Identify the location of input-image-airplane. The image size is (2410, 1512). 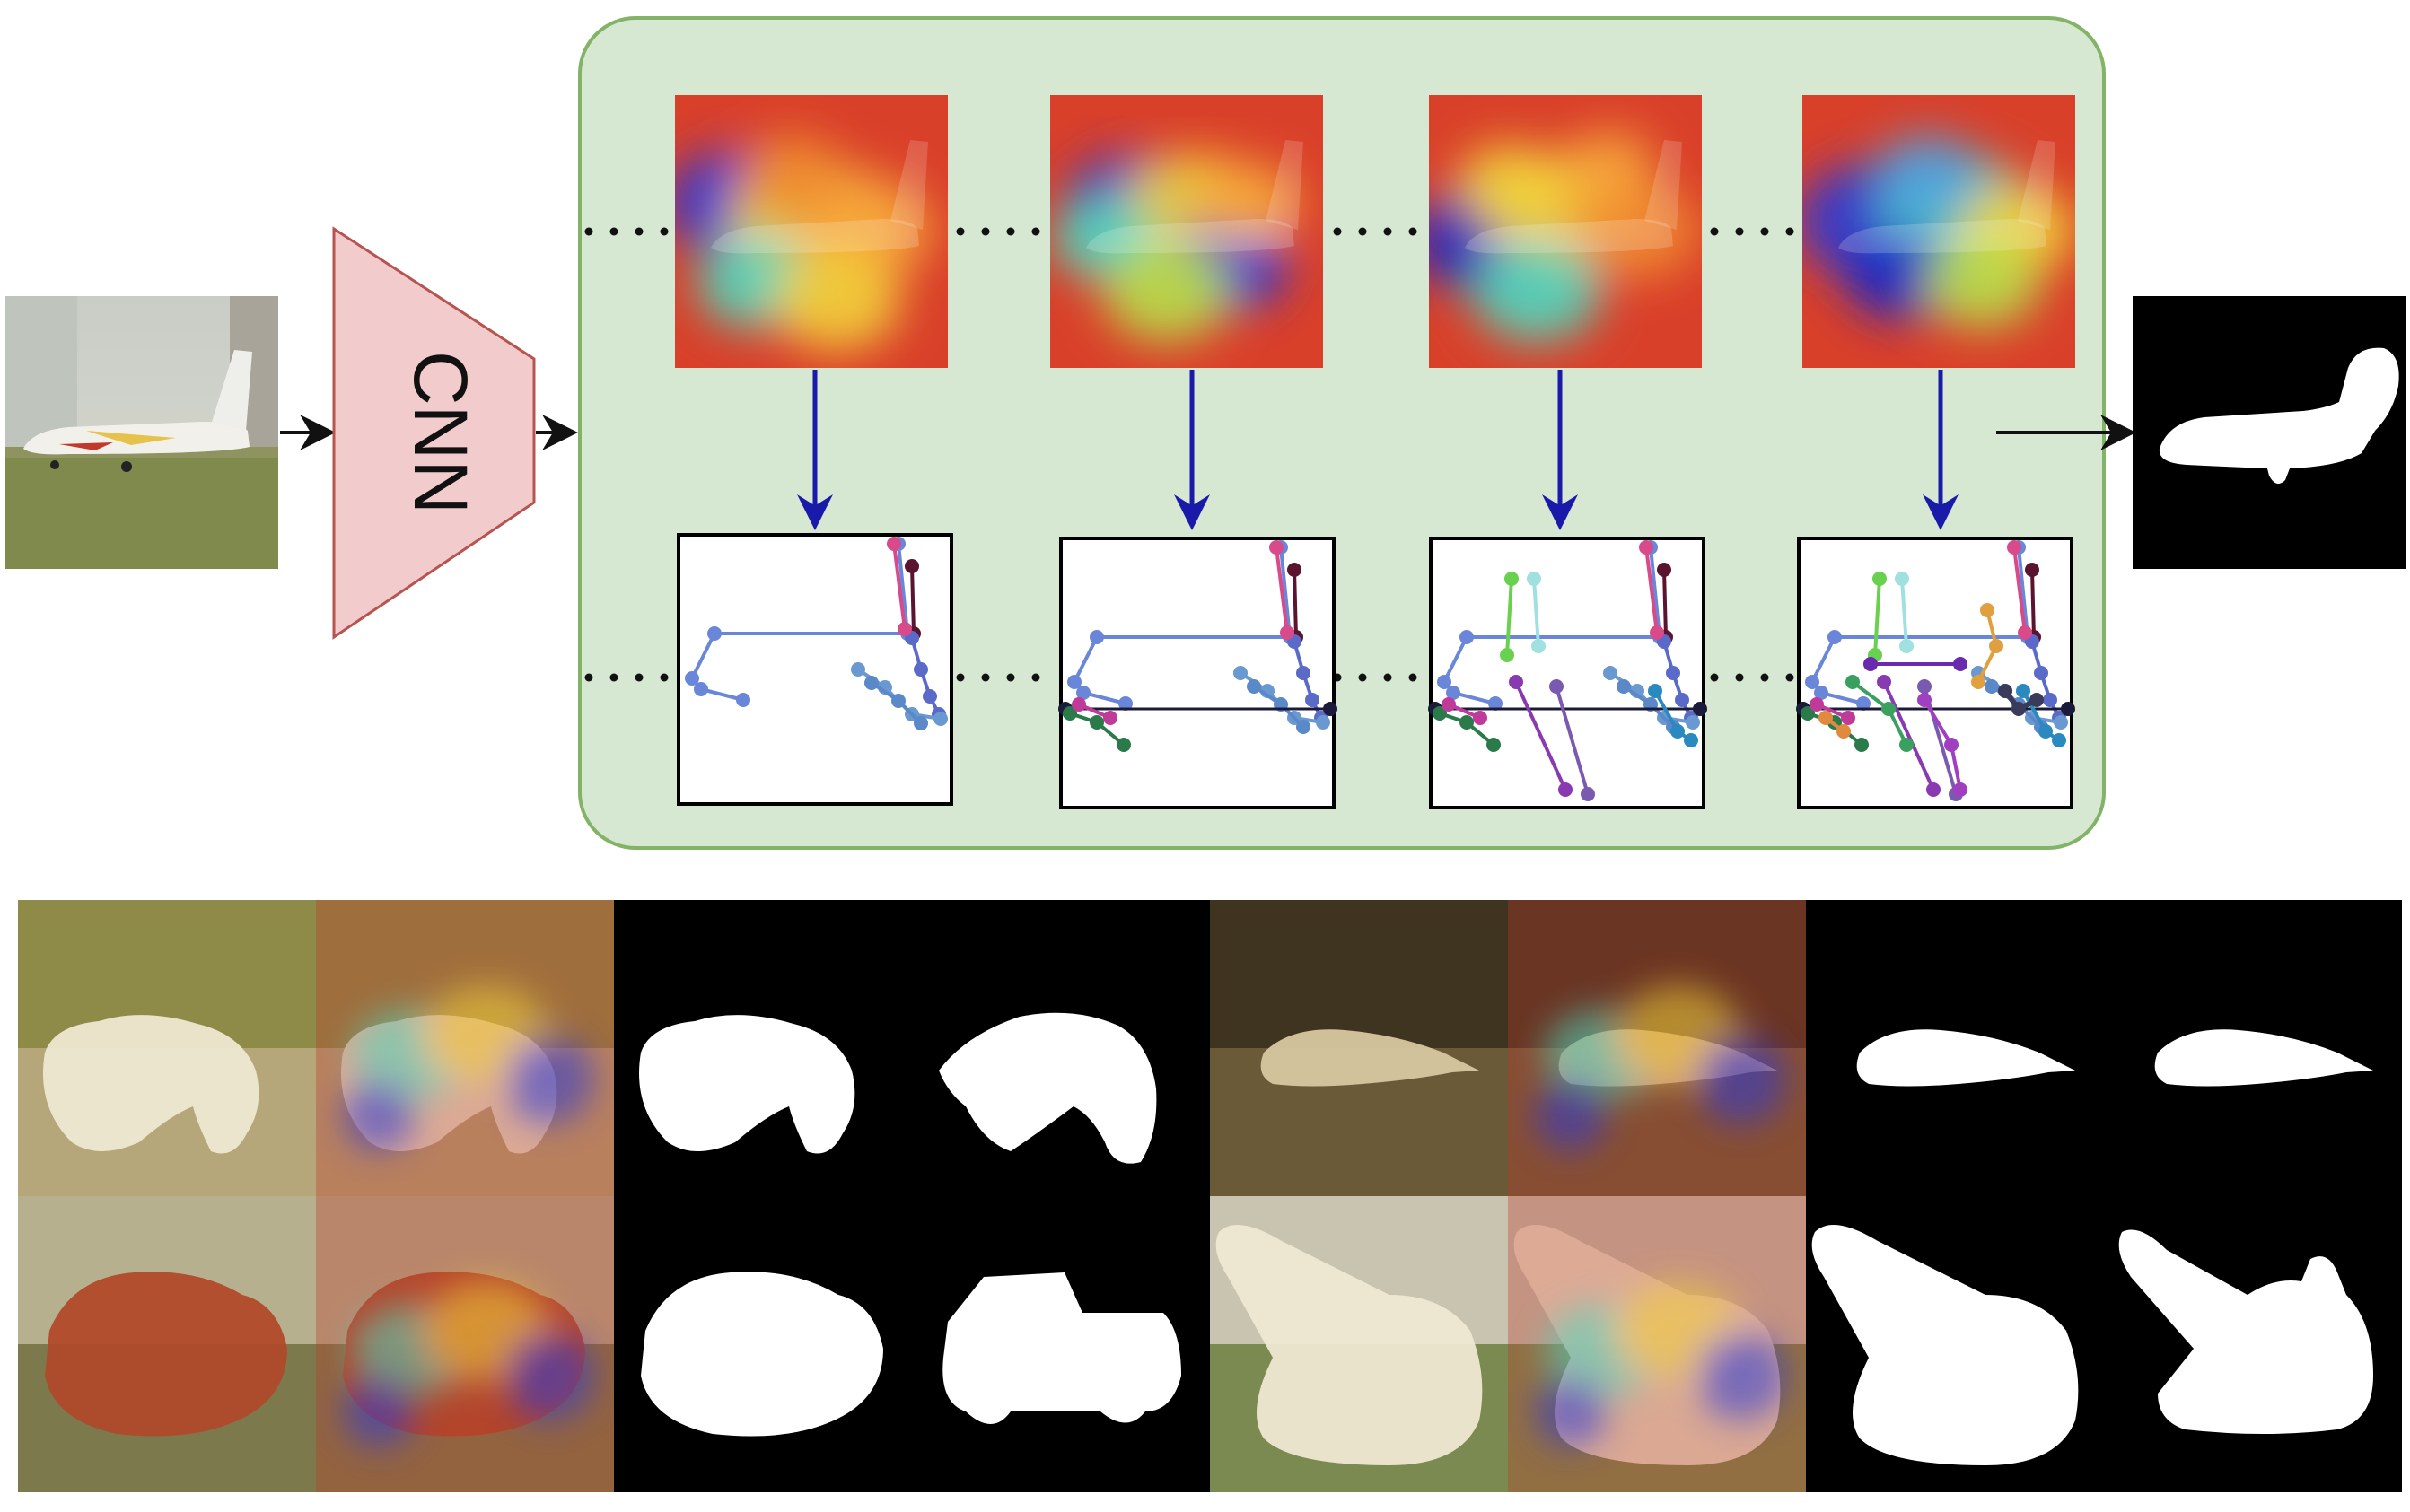
(141, 432).